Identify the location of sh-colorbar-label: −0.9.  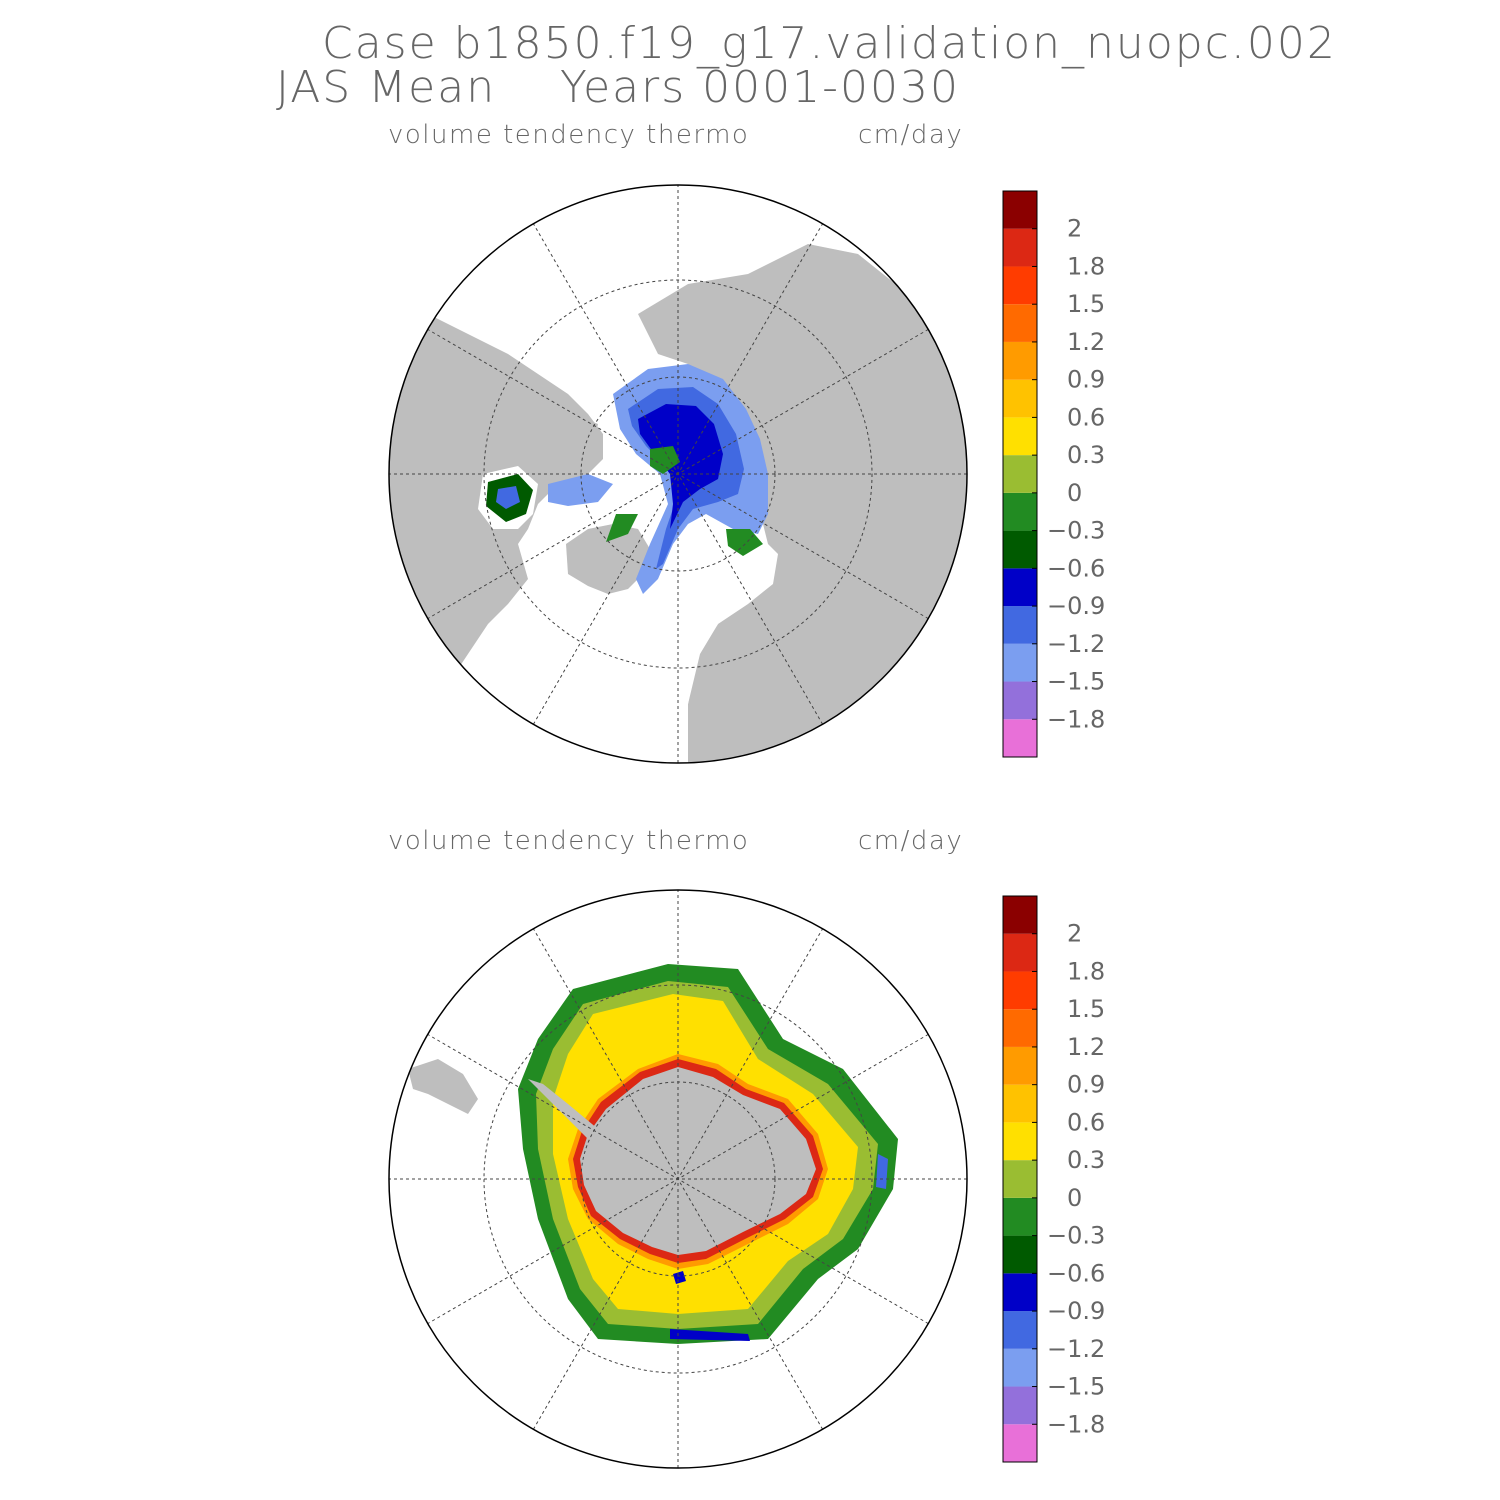
(1076, 1311).